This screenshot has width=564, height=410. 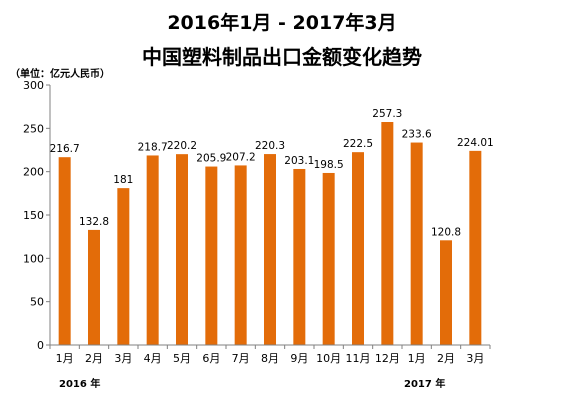 What do you see at coordinates (94, 222) in the screenshot?
I see `bar-value-label: 132.8` at bounding box center [94, 222].